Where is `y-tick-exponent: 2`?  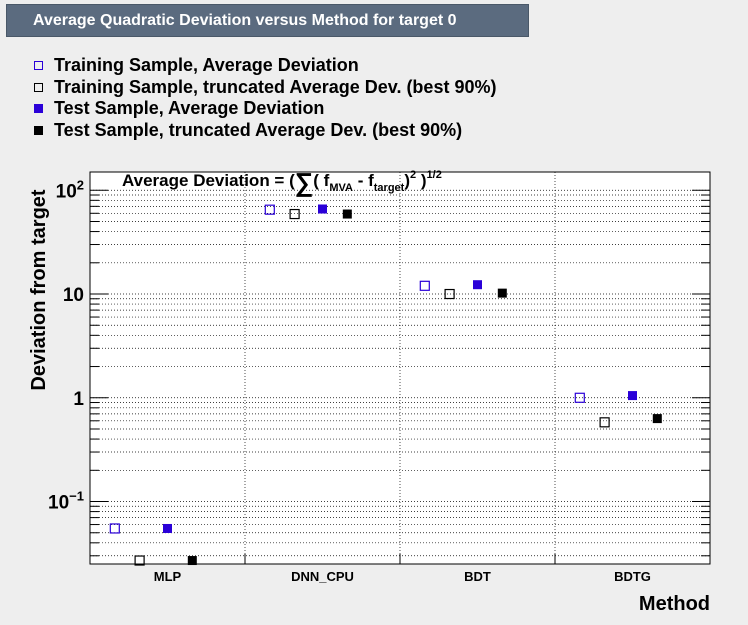
y-tick-exponent: 2 is located at coordinates (80, 184).